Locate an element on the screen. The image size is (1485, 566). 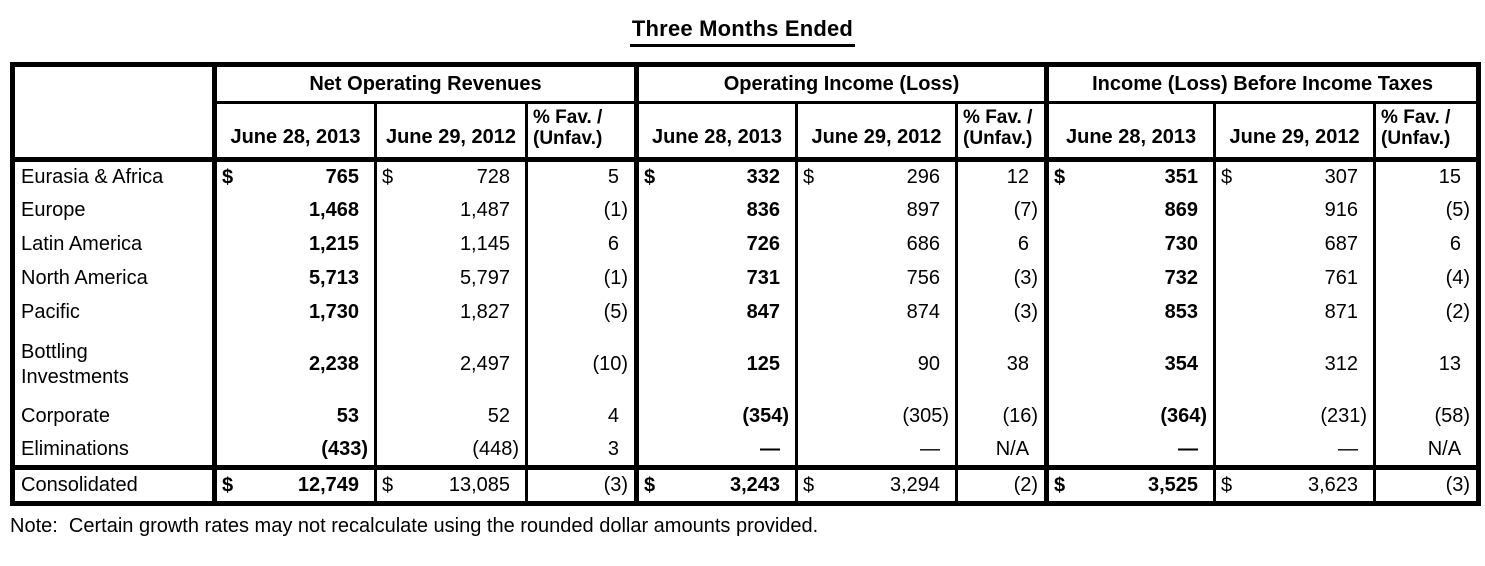
cell-income-loss-before-income-taxes-pct: (5) is located at coordinates (1426, 210).